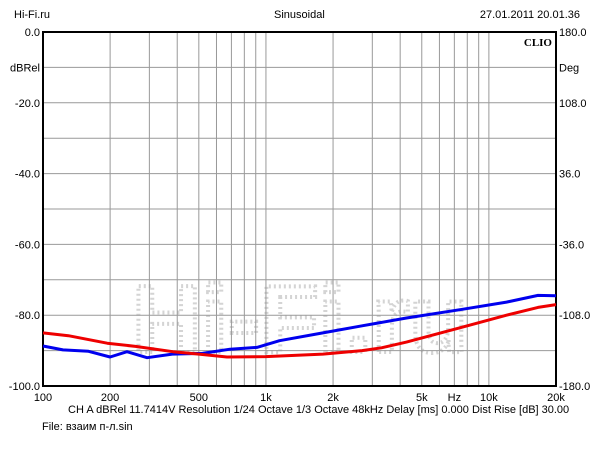 This screenshot has width=600, height=450. Describe the element at coordinates (43, 398) in the screenshot. I see `x-tick-label: 100` at that location.